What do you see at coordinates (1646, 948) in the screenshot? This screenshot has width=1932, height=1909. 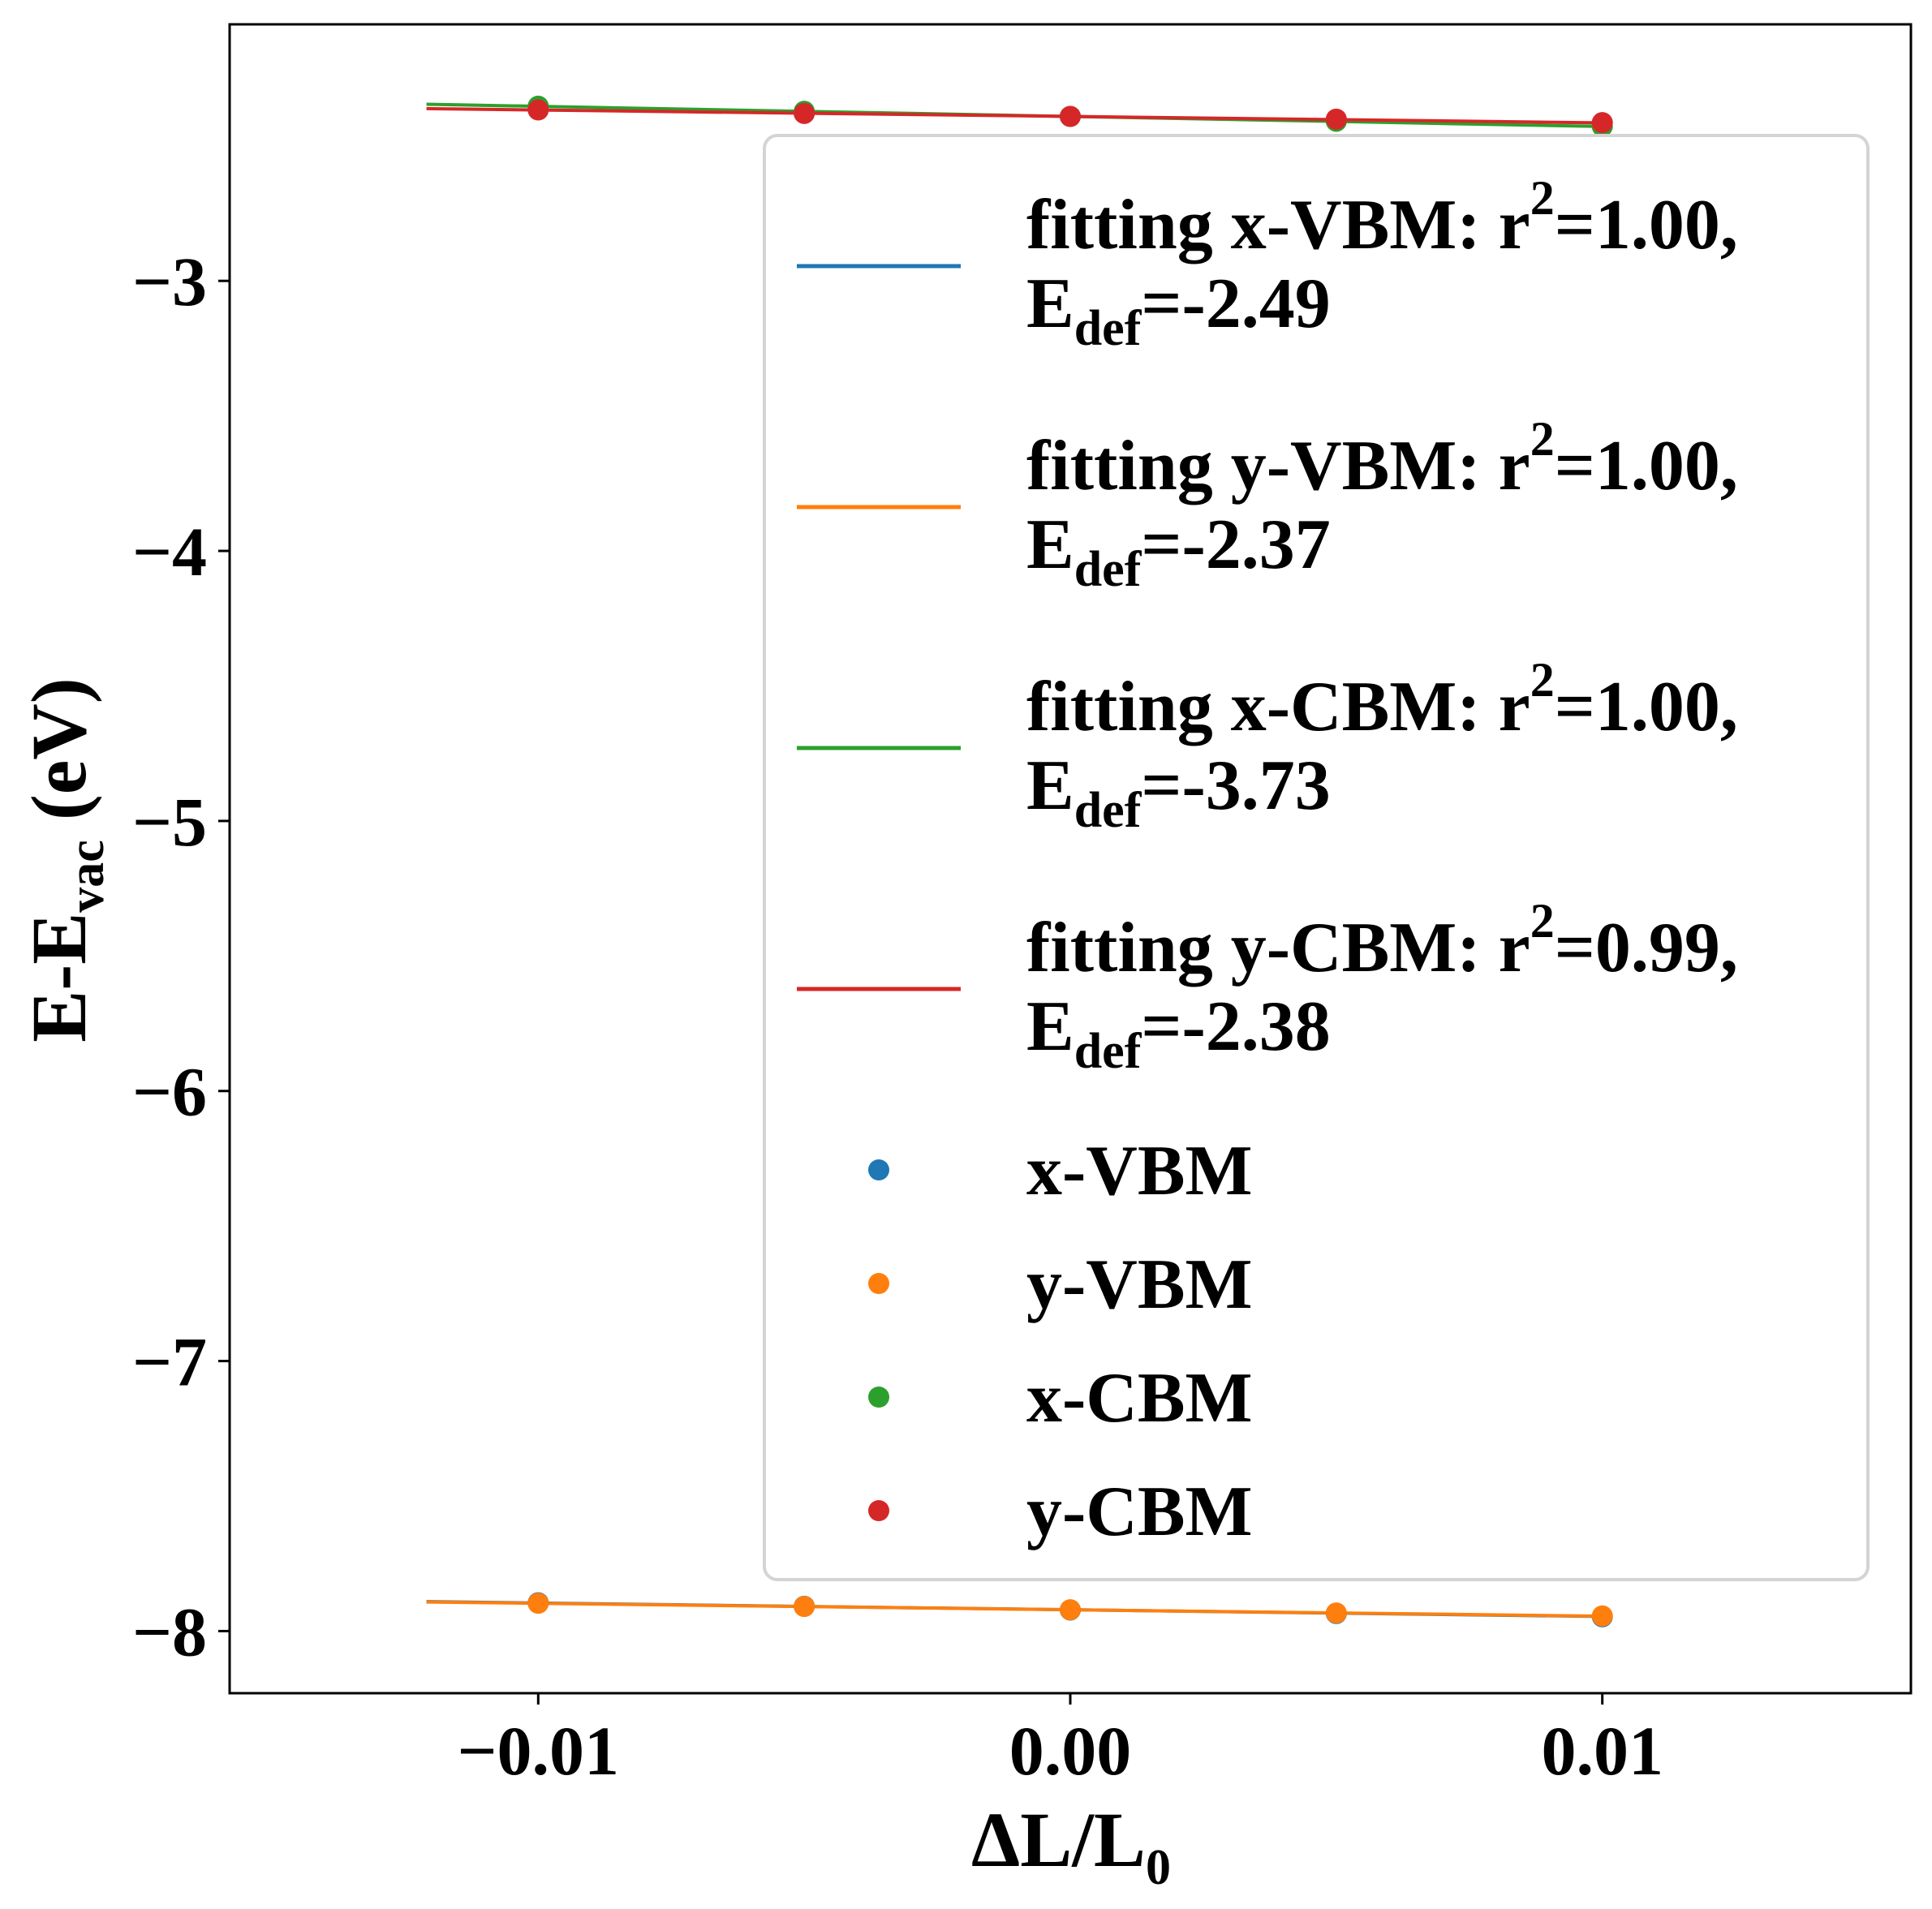 I see `legend-r2-value: =0.99,` at bounding box center [1646, 948].